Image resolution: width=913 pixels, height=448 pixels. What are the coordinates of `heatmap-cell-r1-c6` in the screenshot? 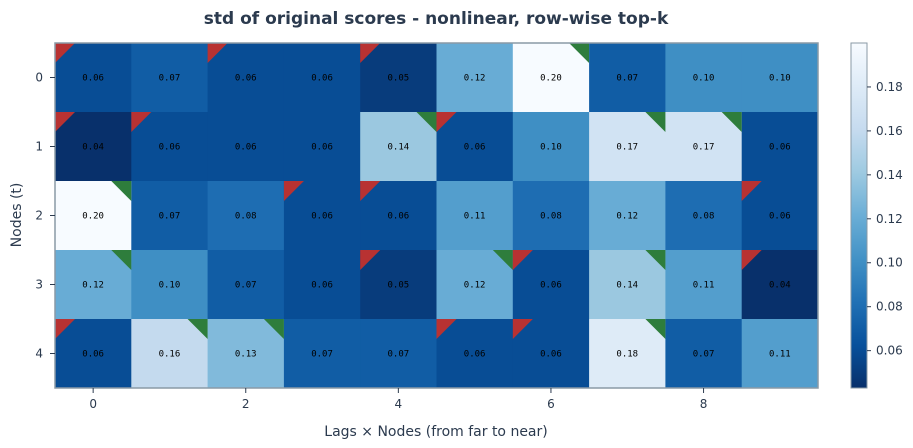 It's located at (551, 147).